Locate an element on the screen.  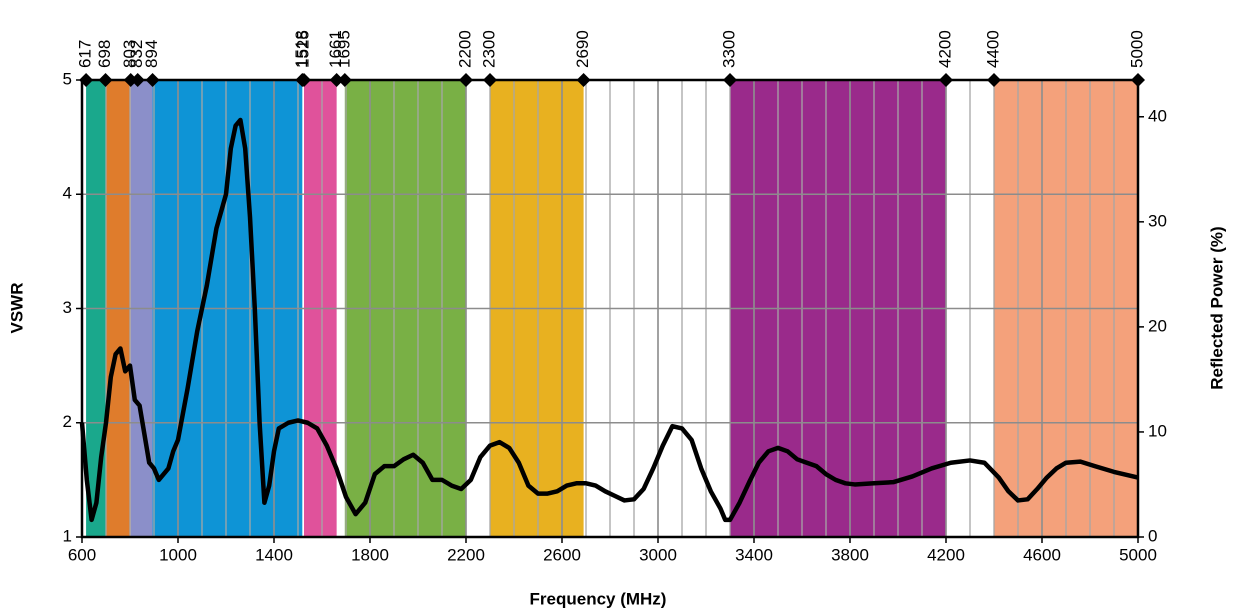
band-marker-label: 1525 is located at coordinates (302, 49).